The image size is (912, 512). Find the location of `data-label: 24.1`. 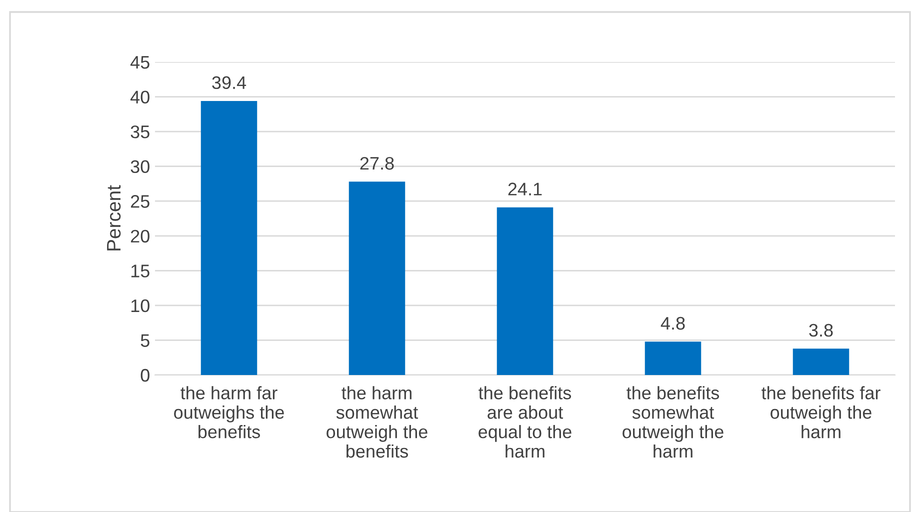

data-label: 24.1 is located at coordinates (525, 189).